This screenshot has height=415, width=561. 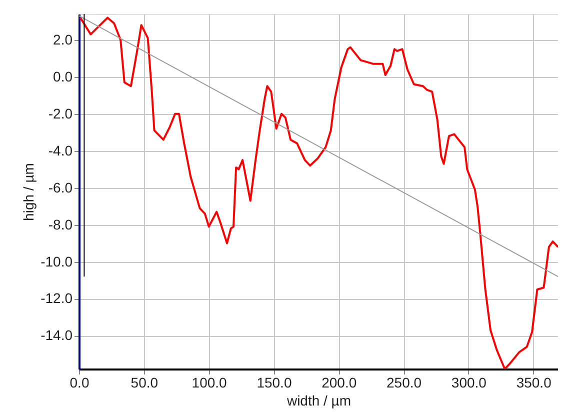 What do you see at coordinates (319, 400) in the screenshot?
I see `x-axis-title: width / µm` at bounding box center [319, 400].